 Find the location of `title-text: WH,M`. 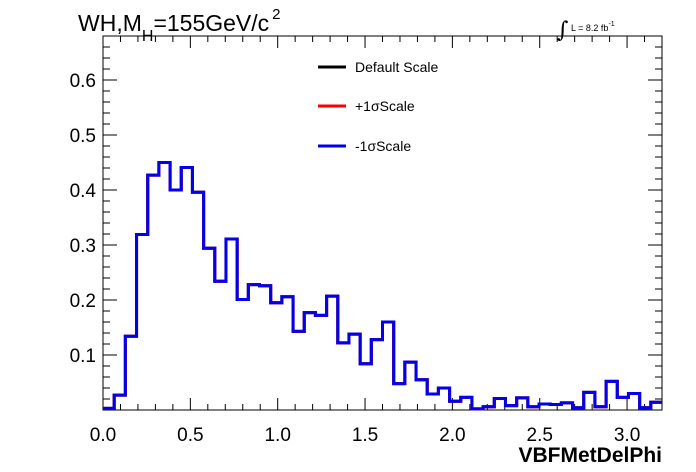

title-text: WH,M is located at coordinates (110, 23).